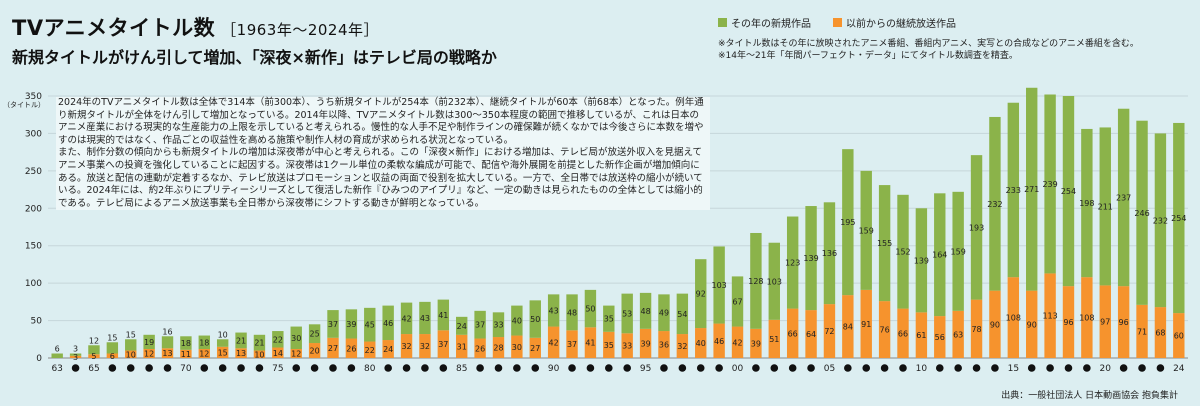 This screenshot has height=406, width=1200. Describe the element at coordinates (94, 340) in the screenshot. I see `data-label-new: 12` at that location.